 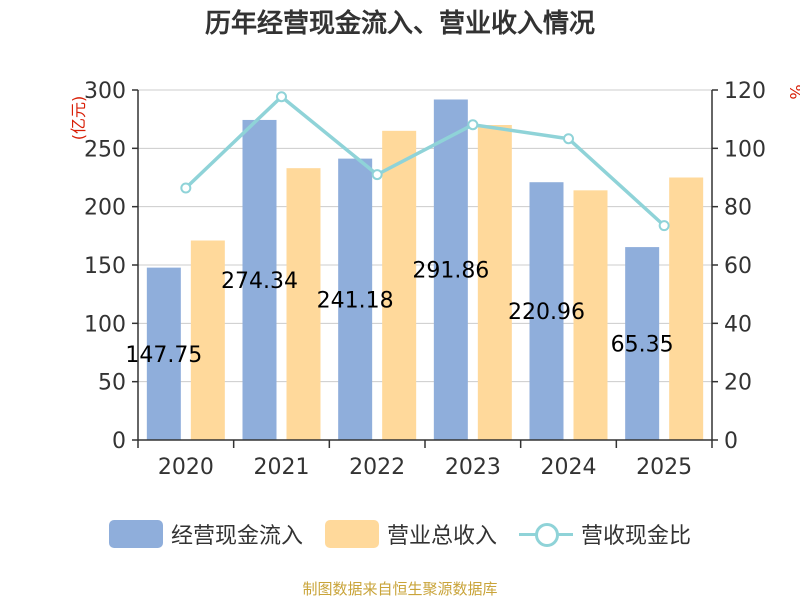 I want to click on data-label-cash-inflow: 220.96, so click(x=546, y=312).